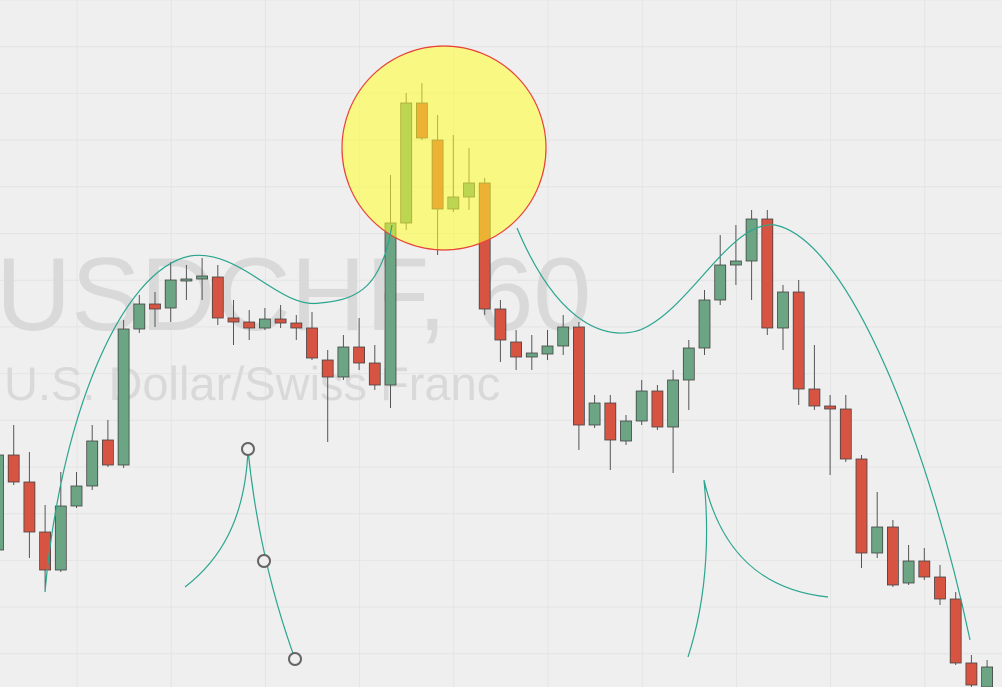 The width and height of the screenshot is (1002, 687). Describe the element at coordinates (252, 383) in the screenshot. I see `watermark-subtitle: U.S. Dollar/Swiss Franc` at that location.